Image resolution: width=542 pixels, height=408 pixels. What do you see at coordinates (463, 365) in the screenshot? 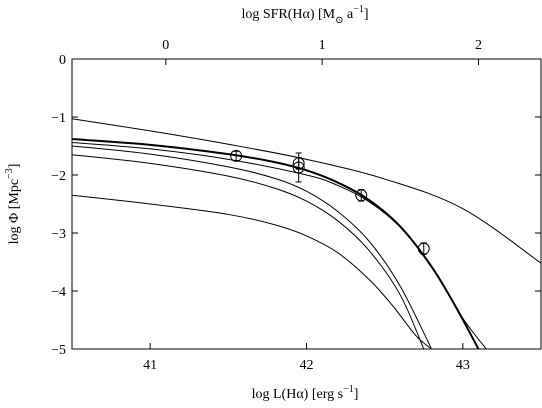
I see `x-tick-label: 43` at bounding box center [463, 365].